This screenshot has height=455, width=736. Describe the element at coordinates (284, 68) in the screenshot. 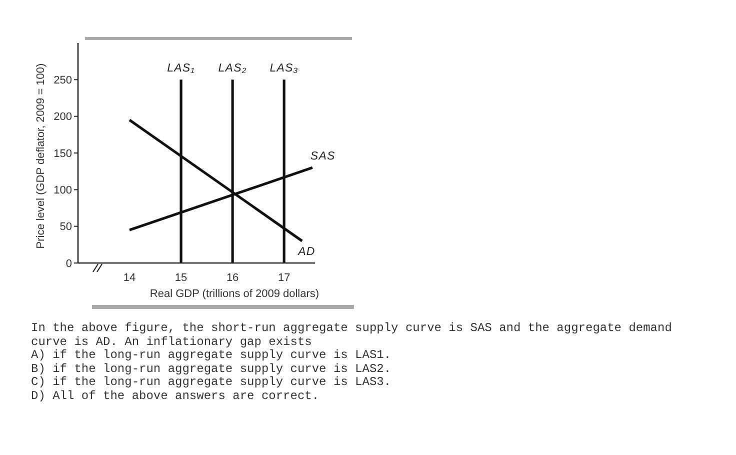

I see `ref-line-label: LAS₃` at that location.